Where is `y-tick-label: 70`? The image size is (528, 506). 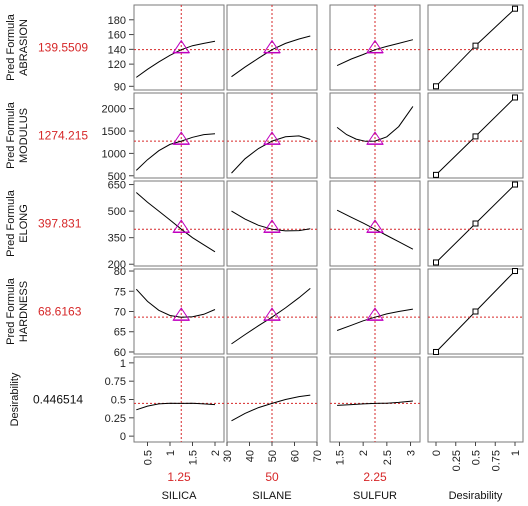 y-tick-label: 70 is located at coordinates (120, 313).